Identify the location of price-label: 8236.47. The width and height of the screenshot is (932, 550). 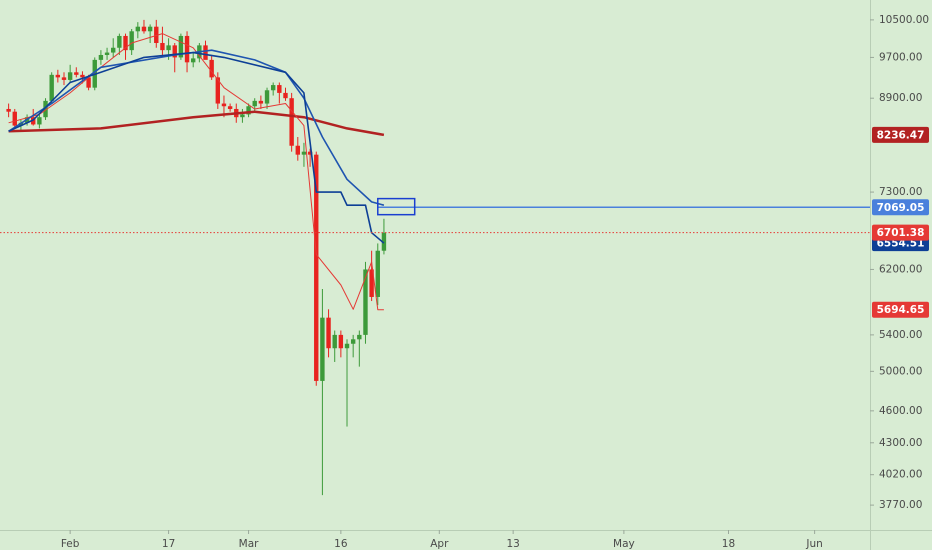
(901, 135).